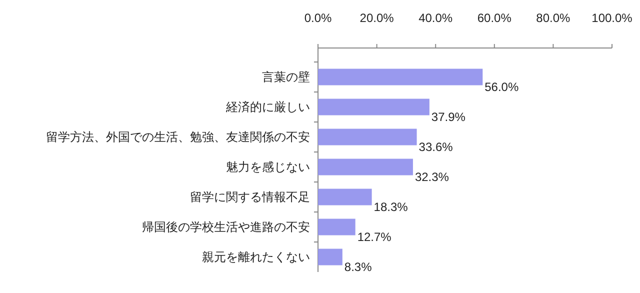 This screenshot has height=293, width=640. What do you see at coordinates (286, 77) in the screenshot?
I see `y-tick-label: 言葉の壁` at bounding box center [286, 77].